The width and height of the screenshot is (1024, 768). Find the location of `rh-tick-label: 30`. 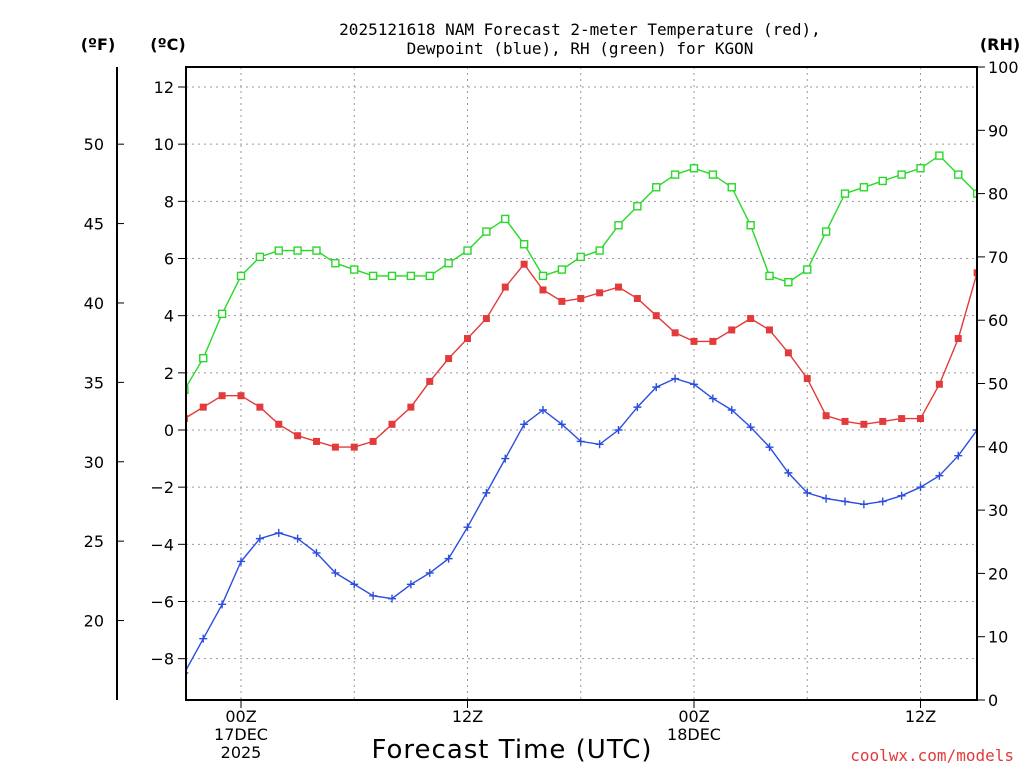

rh-tick-label: 30 is located at coordinates (998, 510).